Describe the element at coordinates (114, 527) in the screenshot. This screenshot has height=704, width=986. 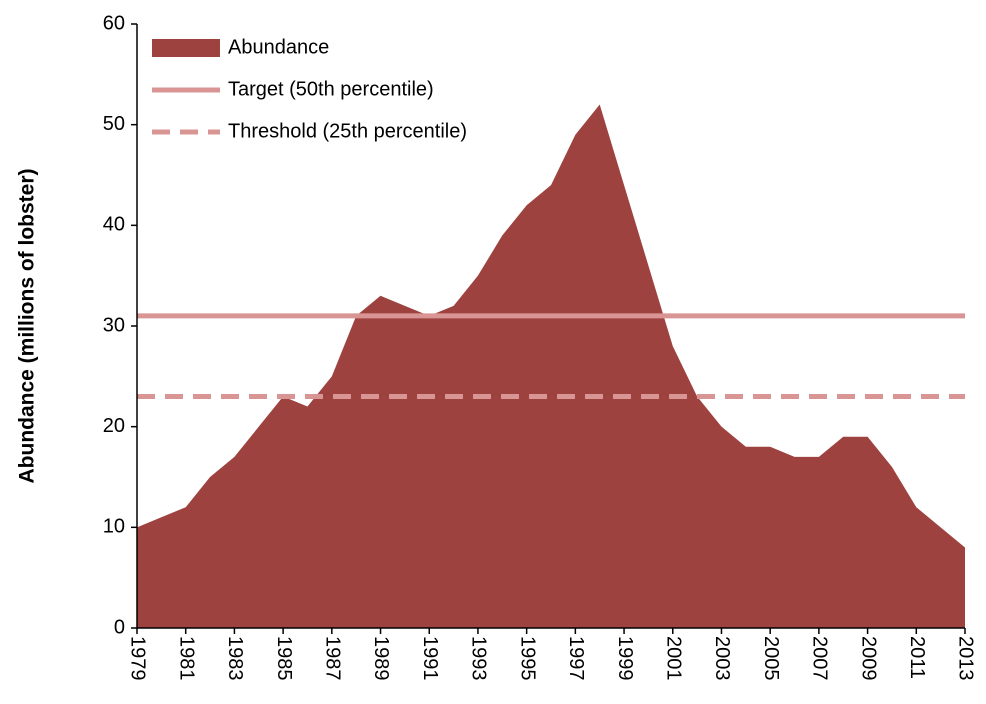
I see `y-tick-label: 10` at that location.